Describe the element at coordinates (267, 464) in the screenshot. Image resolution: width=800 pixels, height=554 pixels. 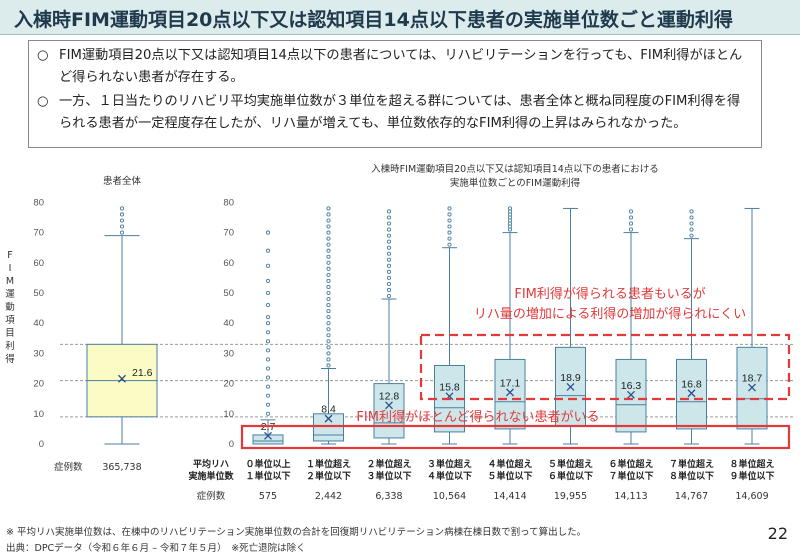
I see `group-1-label-line1: ０単位以上` at that location.